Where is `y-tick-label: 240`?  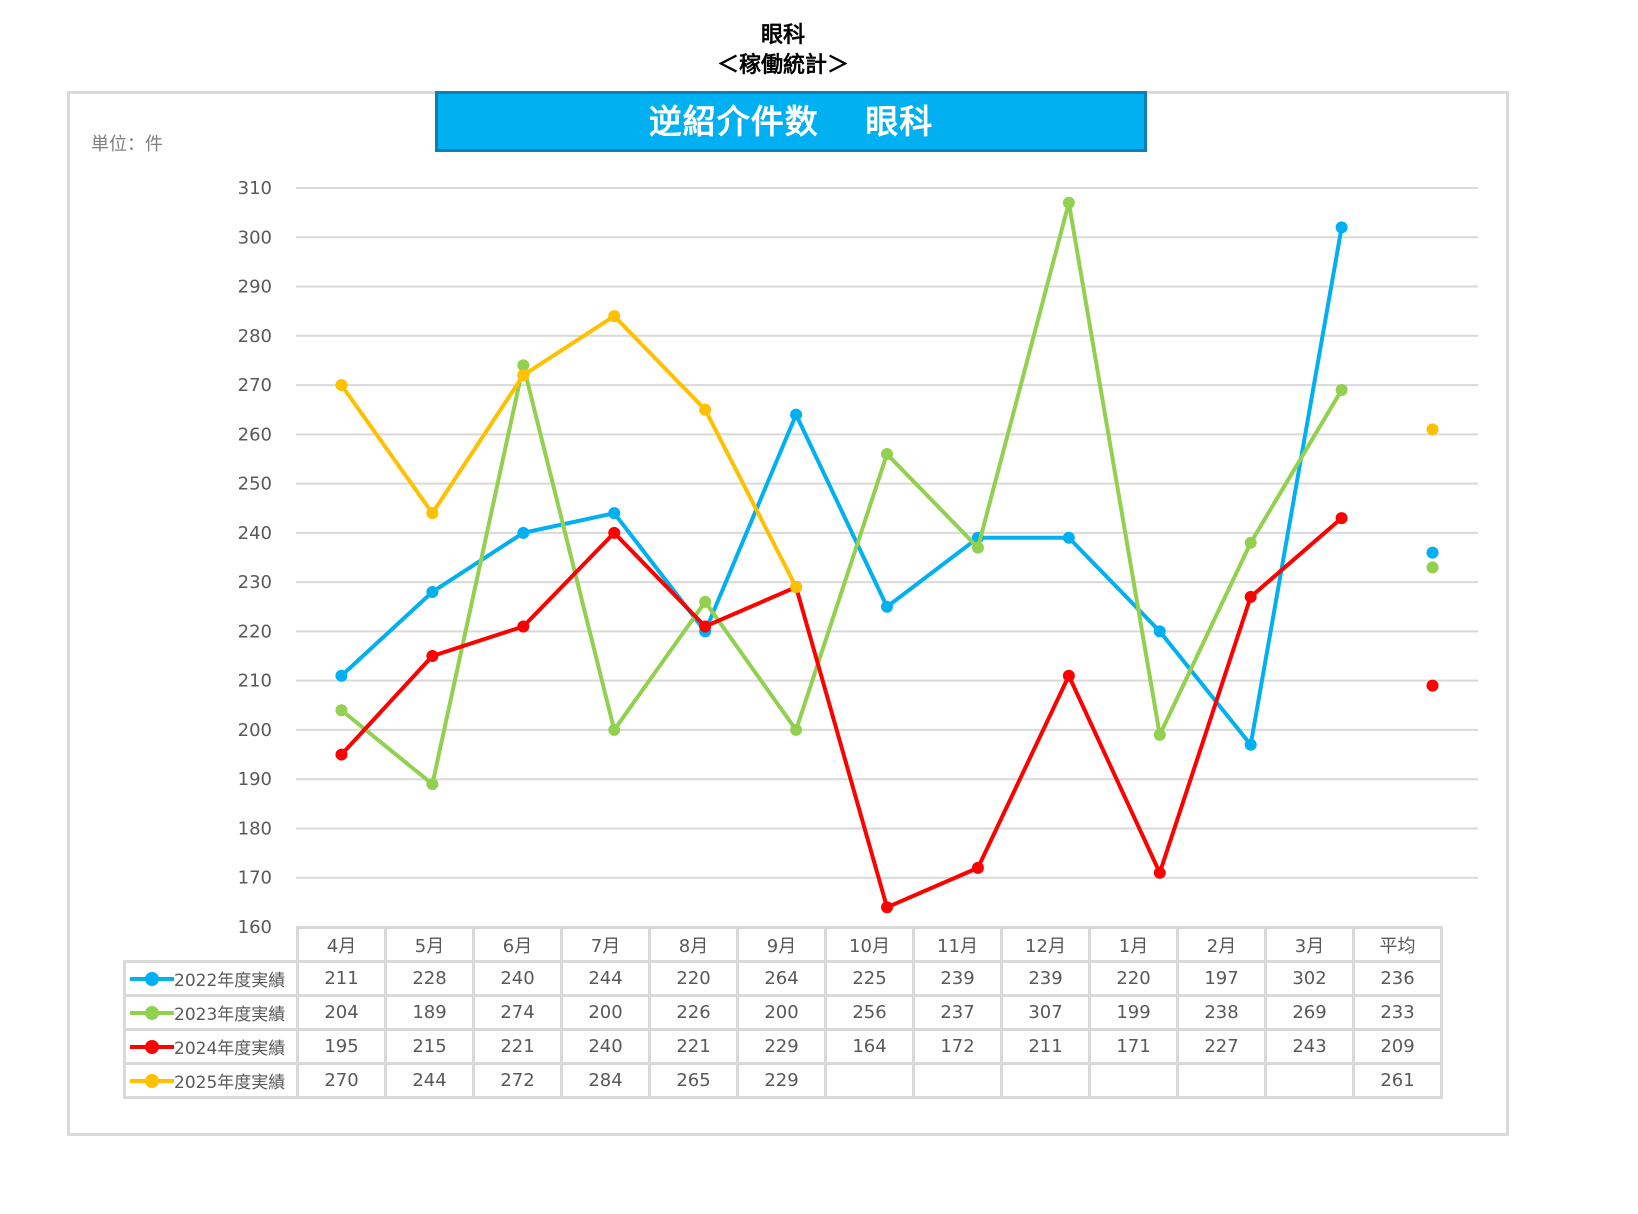 y-tick-label: 240 is located at coordinates (255, 533).